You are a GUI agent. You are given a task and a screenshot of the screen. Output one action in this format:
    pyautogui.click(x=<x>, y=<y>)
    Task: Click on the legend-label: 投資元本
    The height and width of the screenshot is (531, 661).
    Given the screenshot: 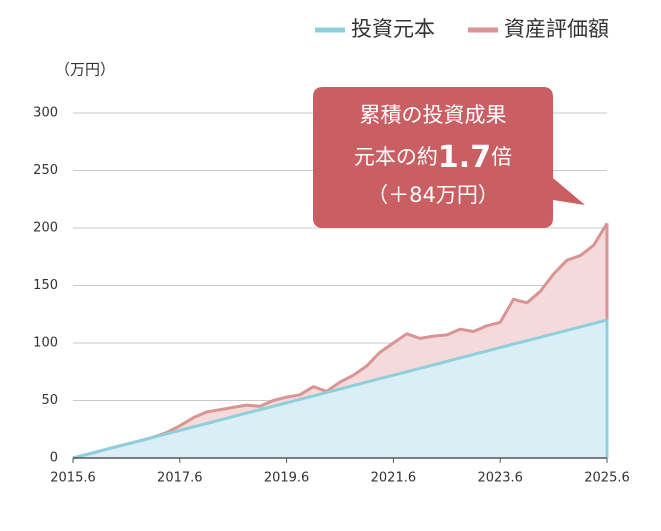 What is the action you would take?
    pyautogui.click(x=393, y=29)
    